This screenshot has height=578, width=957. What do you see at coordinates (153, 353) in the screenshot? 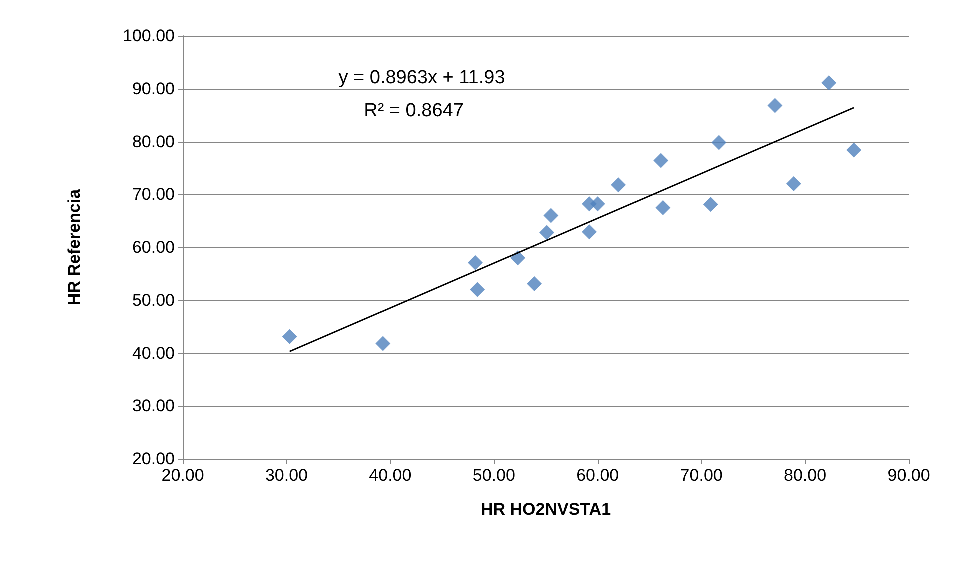
I see `y-tick-label: 40.00` at bounding box center [153, 353].